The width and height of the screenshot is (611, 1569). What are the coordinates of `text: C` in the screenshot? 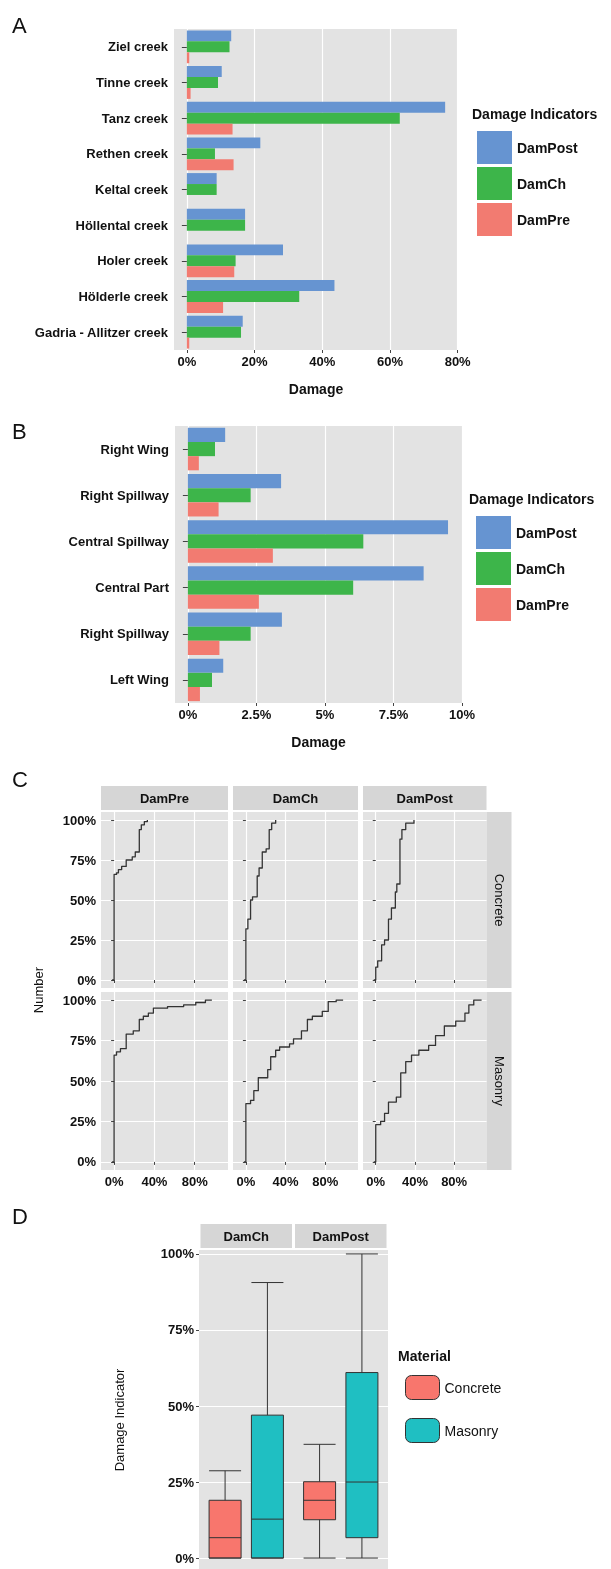 It's located at (20, 779).